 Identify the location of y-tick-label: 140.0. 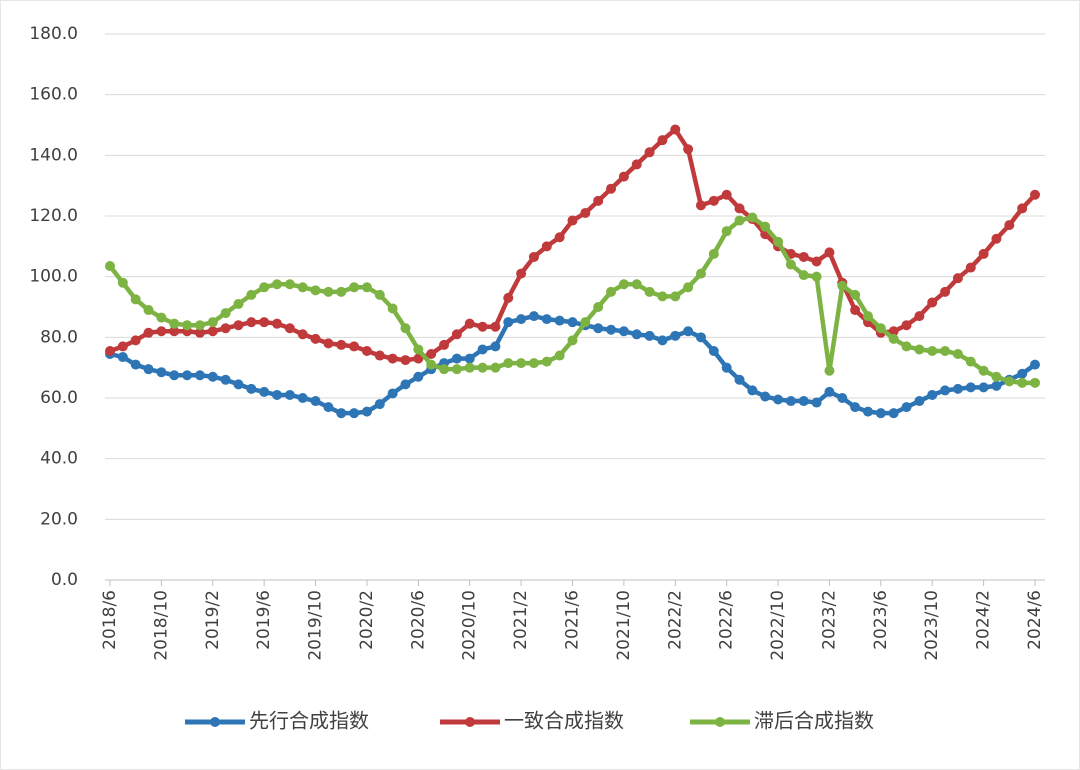
(53, 155).